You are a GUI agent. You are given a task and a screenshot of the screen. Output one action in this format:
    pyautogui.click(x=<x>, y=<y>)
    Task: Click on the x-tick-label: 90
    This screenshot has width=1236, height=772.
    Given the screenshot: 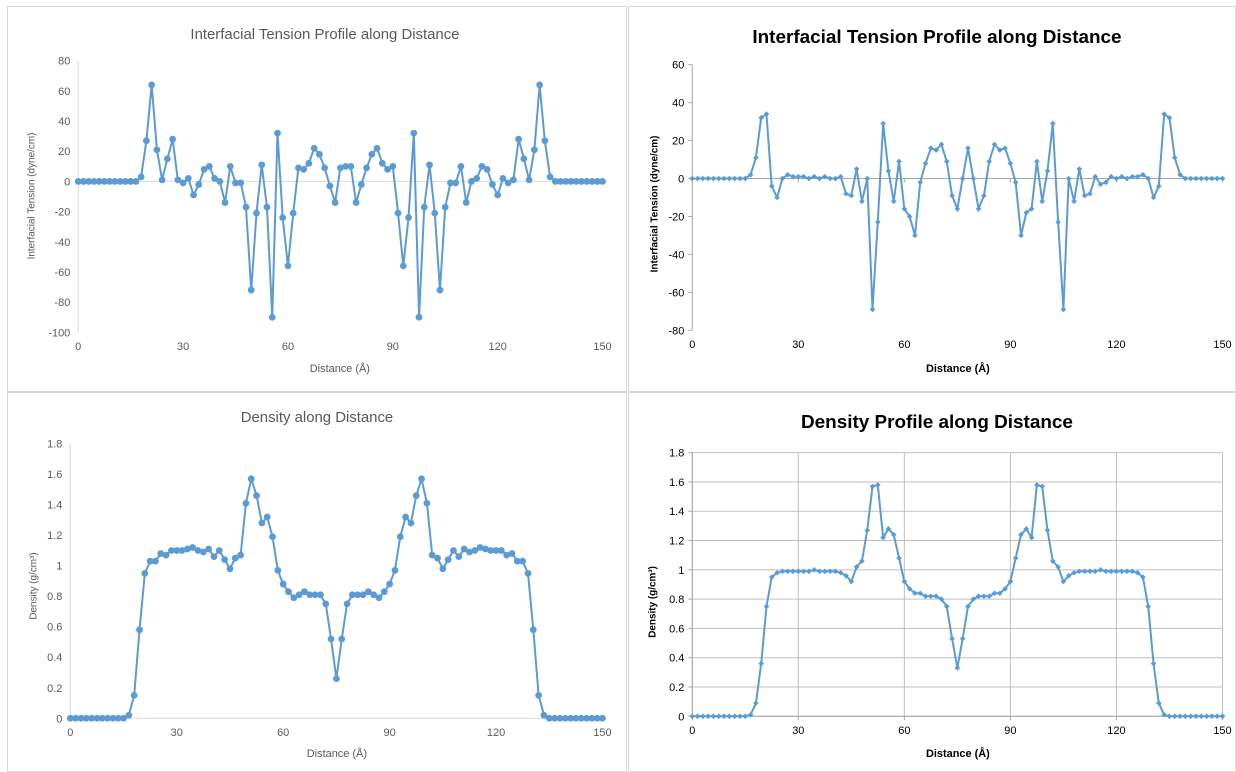 What is the action you would take?
    pyautogui.click(x=390, y=733)
    